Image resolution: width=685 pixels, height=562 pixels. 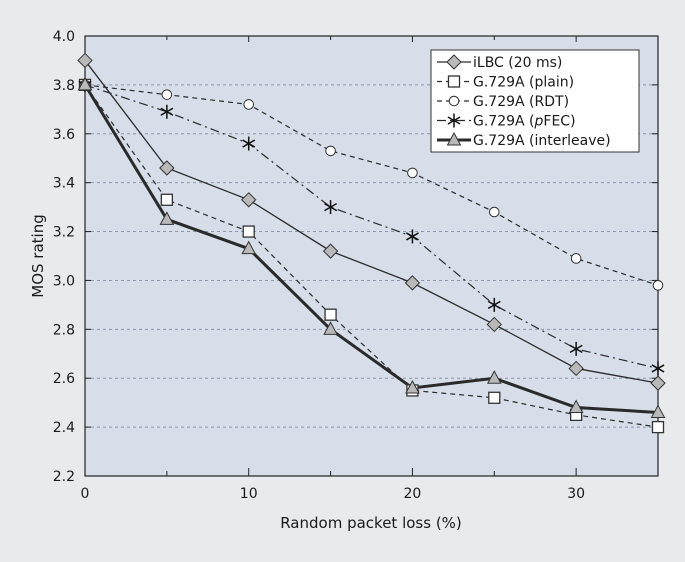 What do you see at coordinates (64, 281) in the screenshot?
I see `y-tick-label: 3.0` at bounding box center [64, 281].